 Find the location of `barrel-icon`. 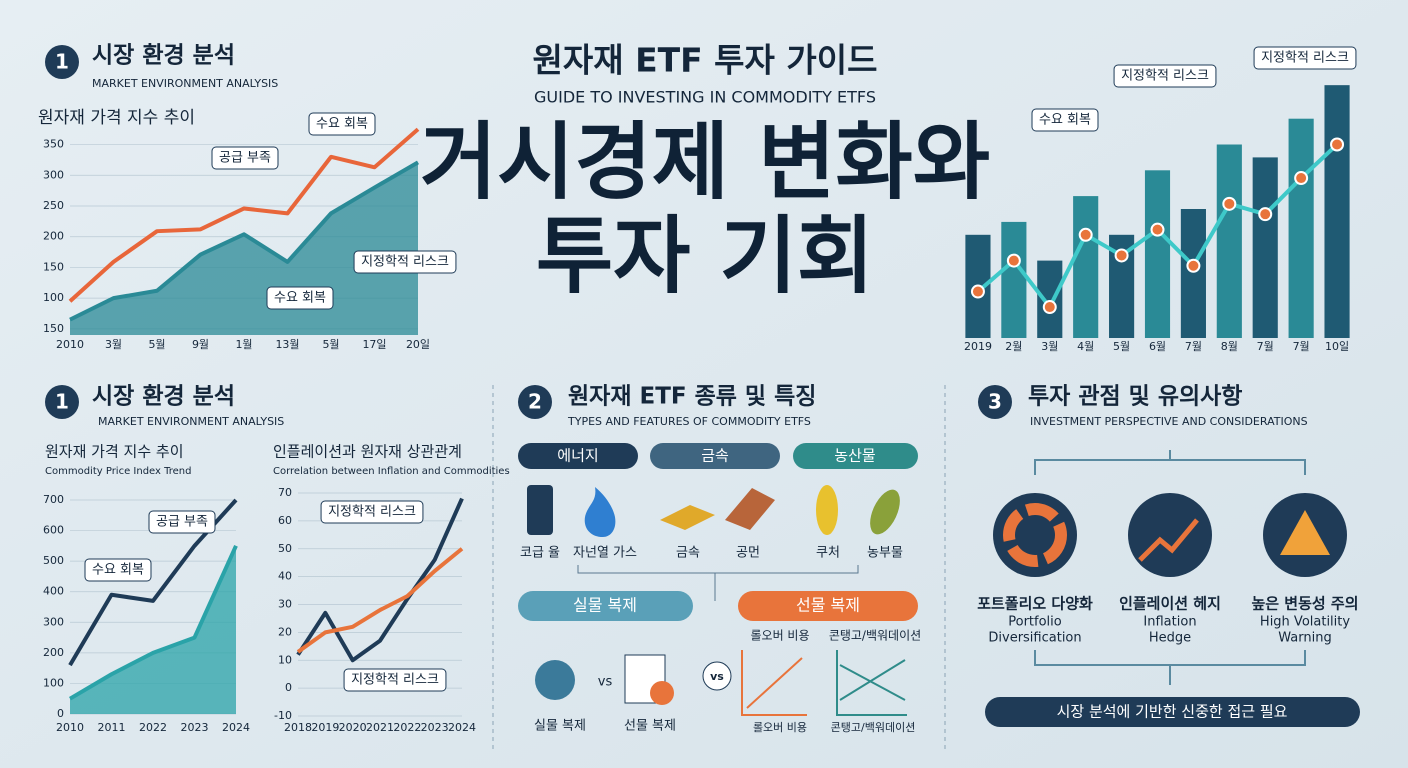

barrel-icon is located at coordinates (540, 510).